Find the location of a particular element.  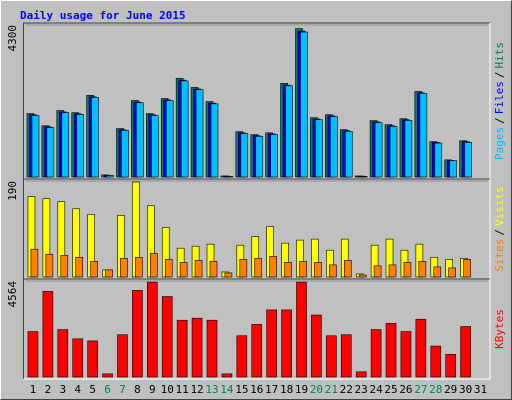

x-tick-label: 12 is located at coordinates (196, 389).